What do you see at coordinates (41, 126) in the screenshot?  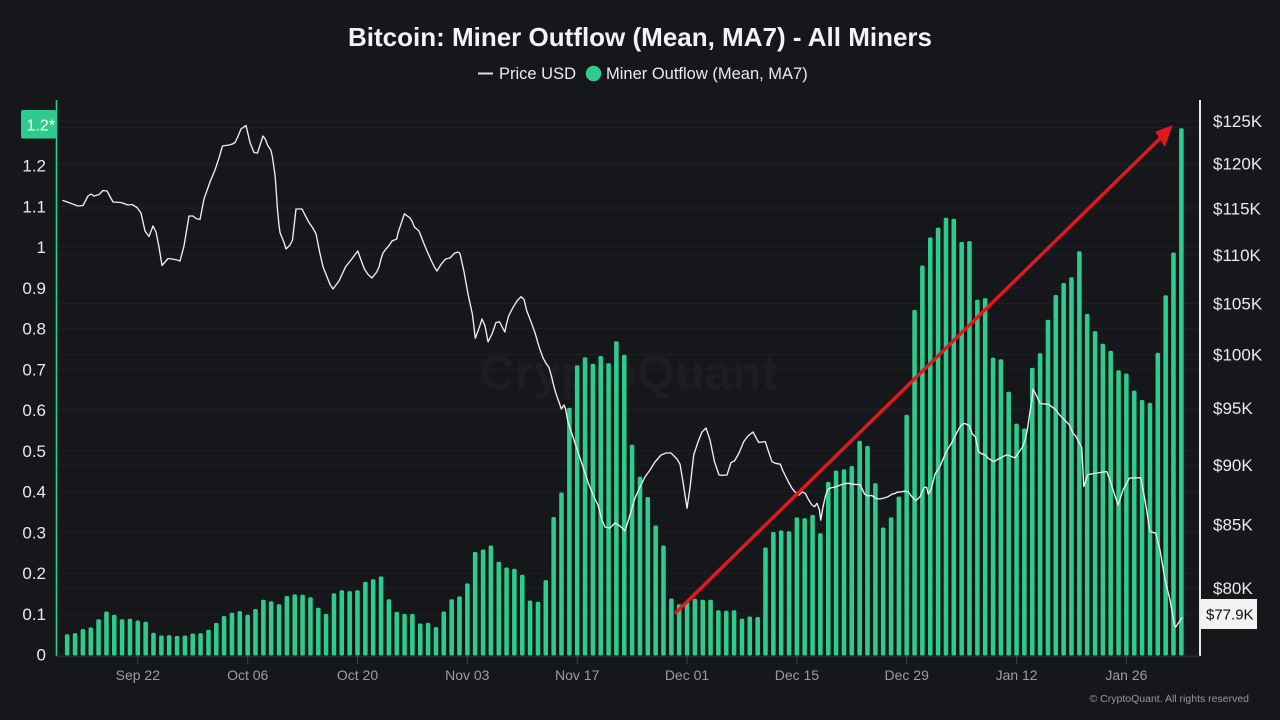 I see `svg-text: 1.2*` at bounding box center [41, 126].